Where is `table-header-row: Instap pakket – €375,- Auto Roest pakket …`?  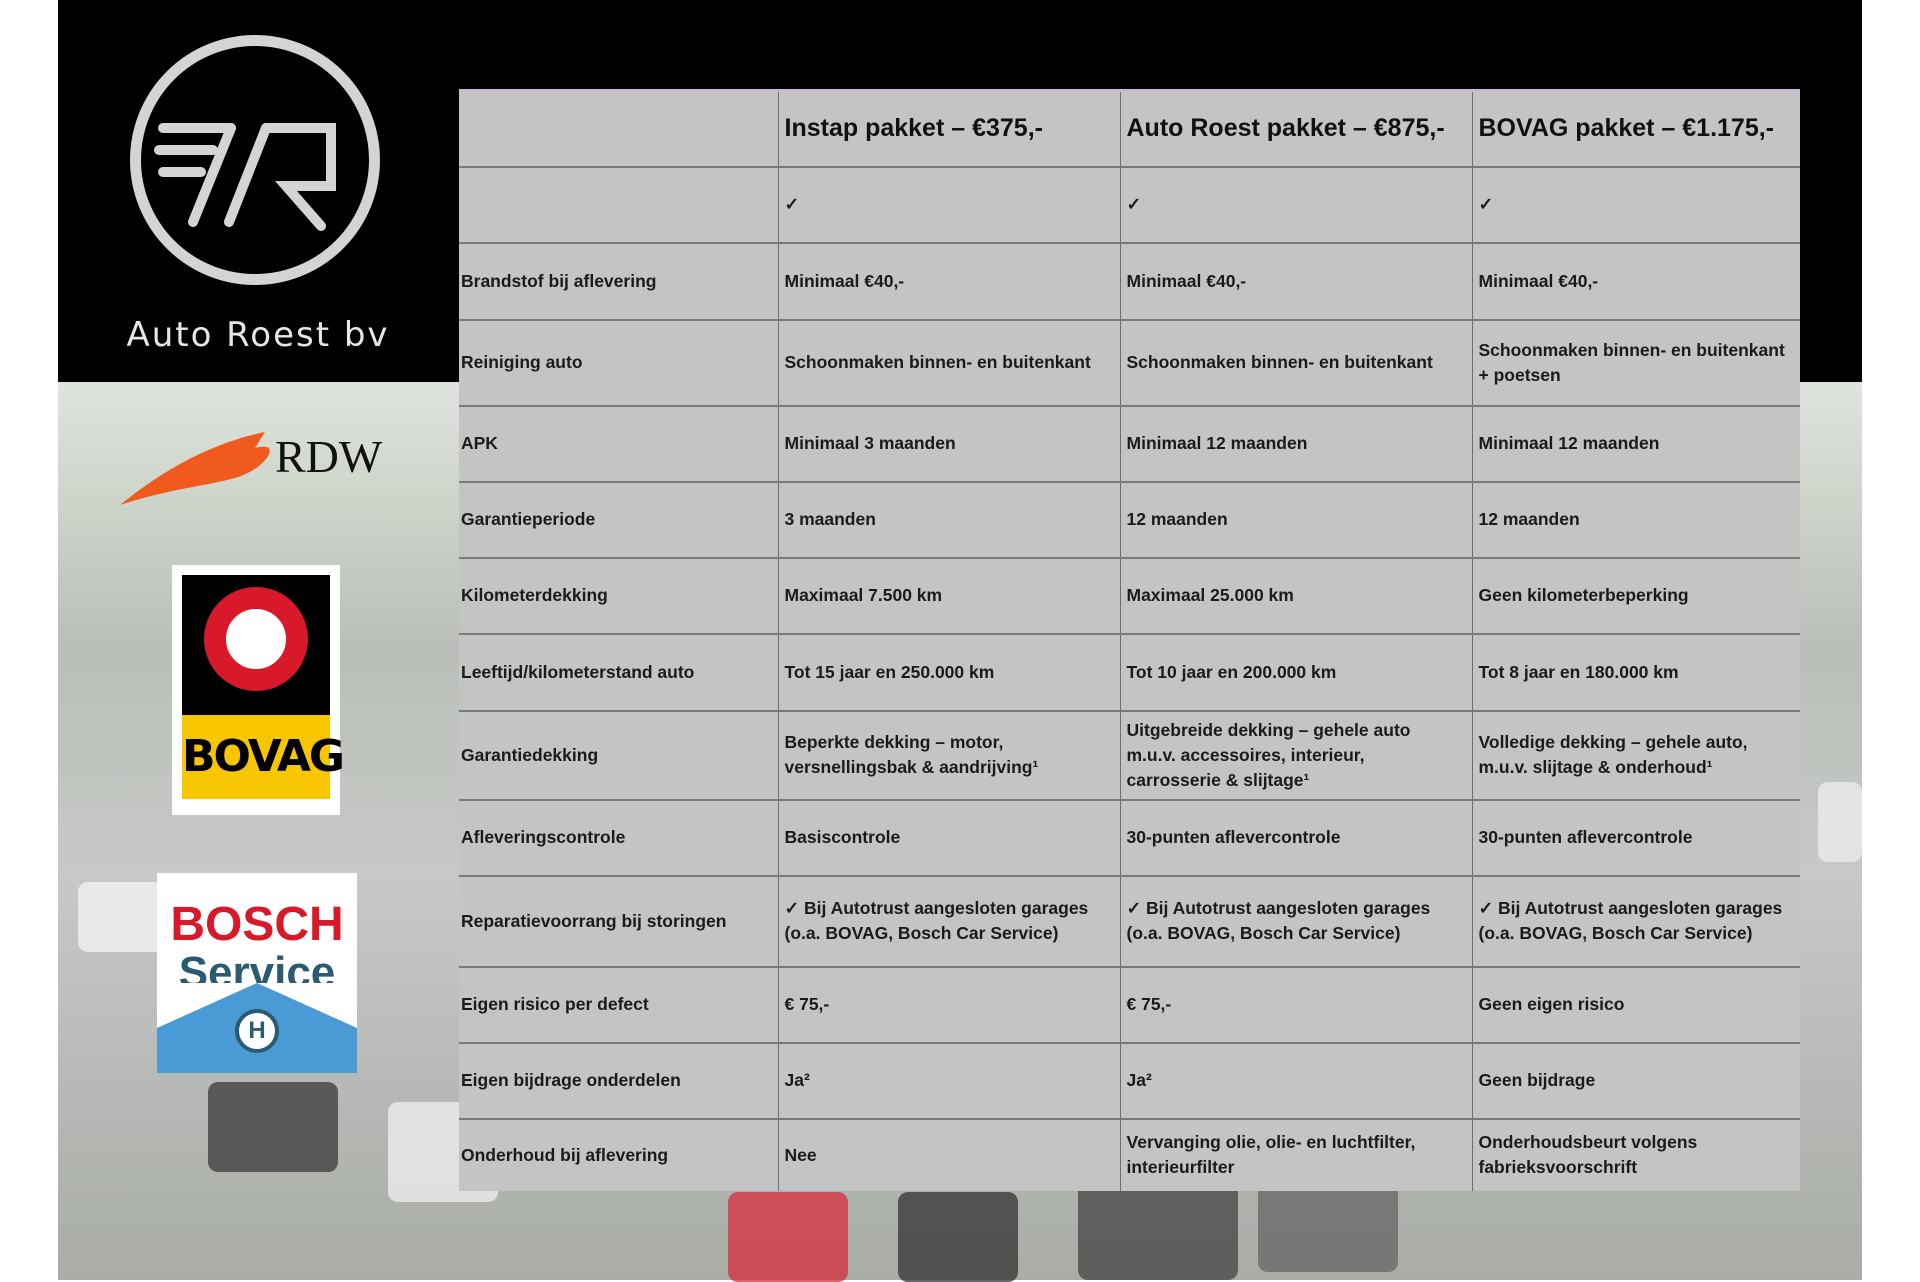 table-header-row: Instap pakket – €375,- Auto Roest pakket … is located at coordinates (1129, 128).